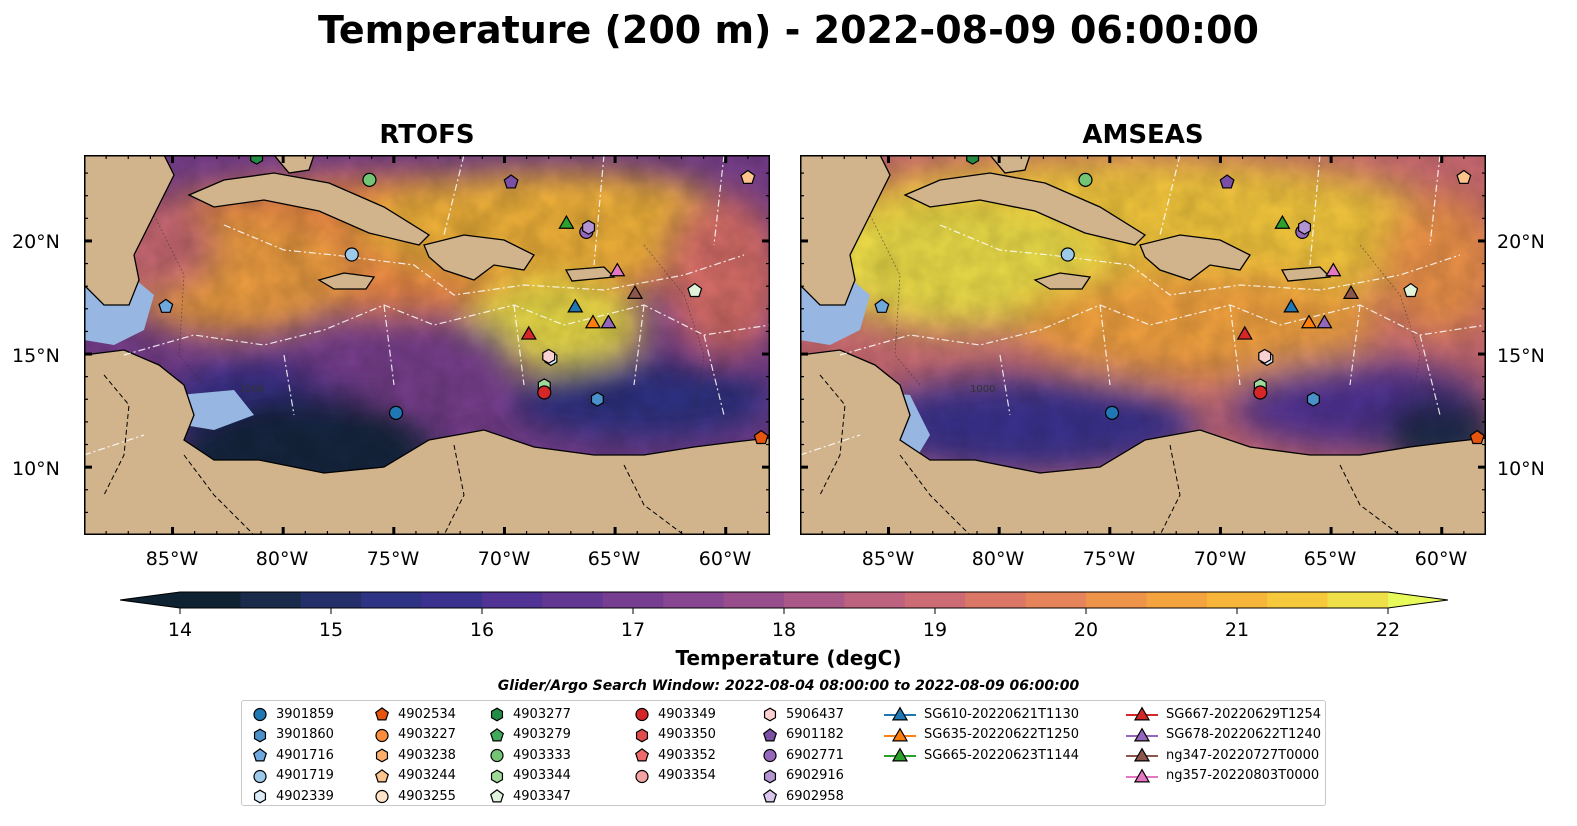  I want to click on amseas-land-yucatan, so click(845, 230).